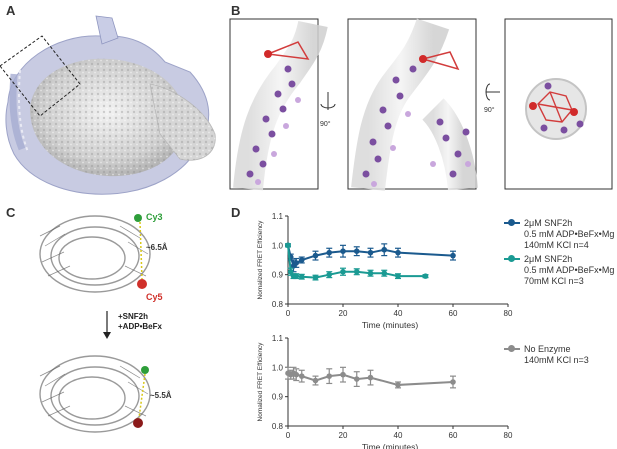  I want to click on distance-line-top, so click(141, 250).